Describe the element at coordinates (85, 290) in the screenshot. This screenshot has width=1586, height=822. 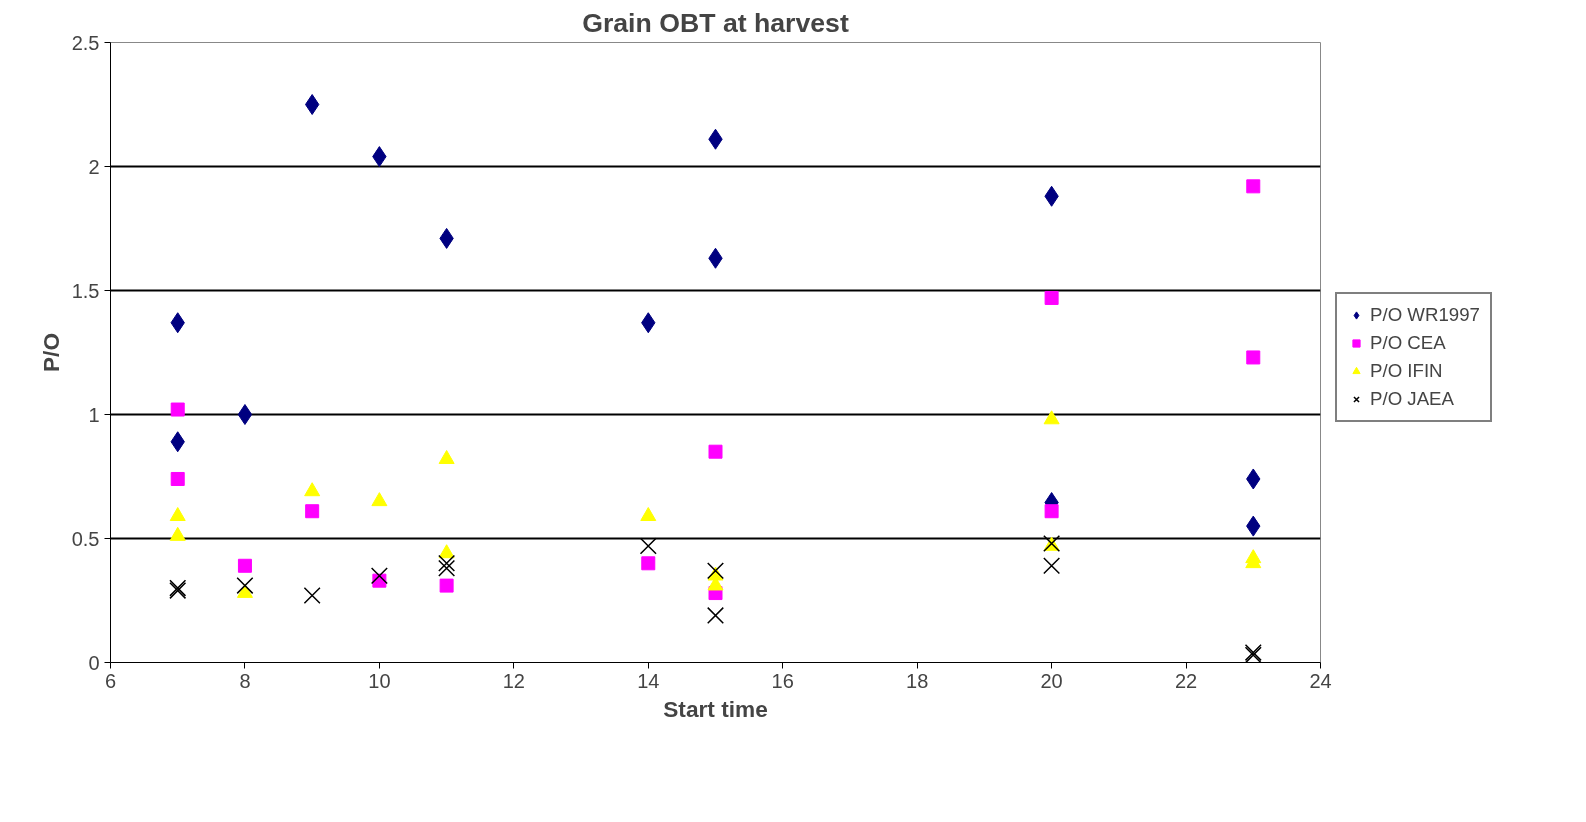
I see `y-tick-label: 1.5` at that location.